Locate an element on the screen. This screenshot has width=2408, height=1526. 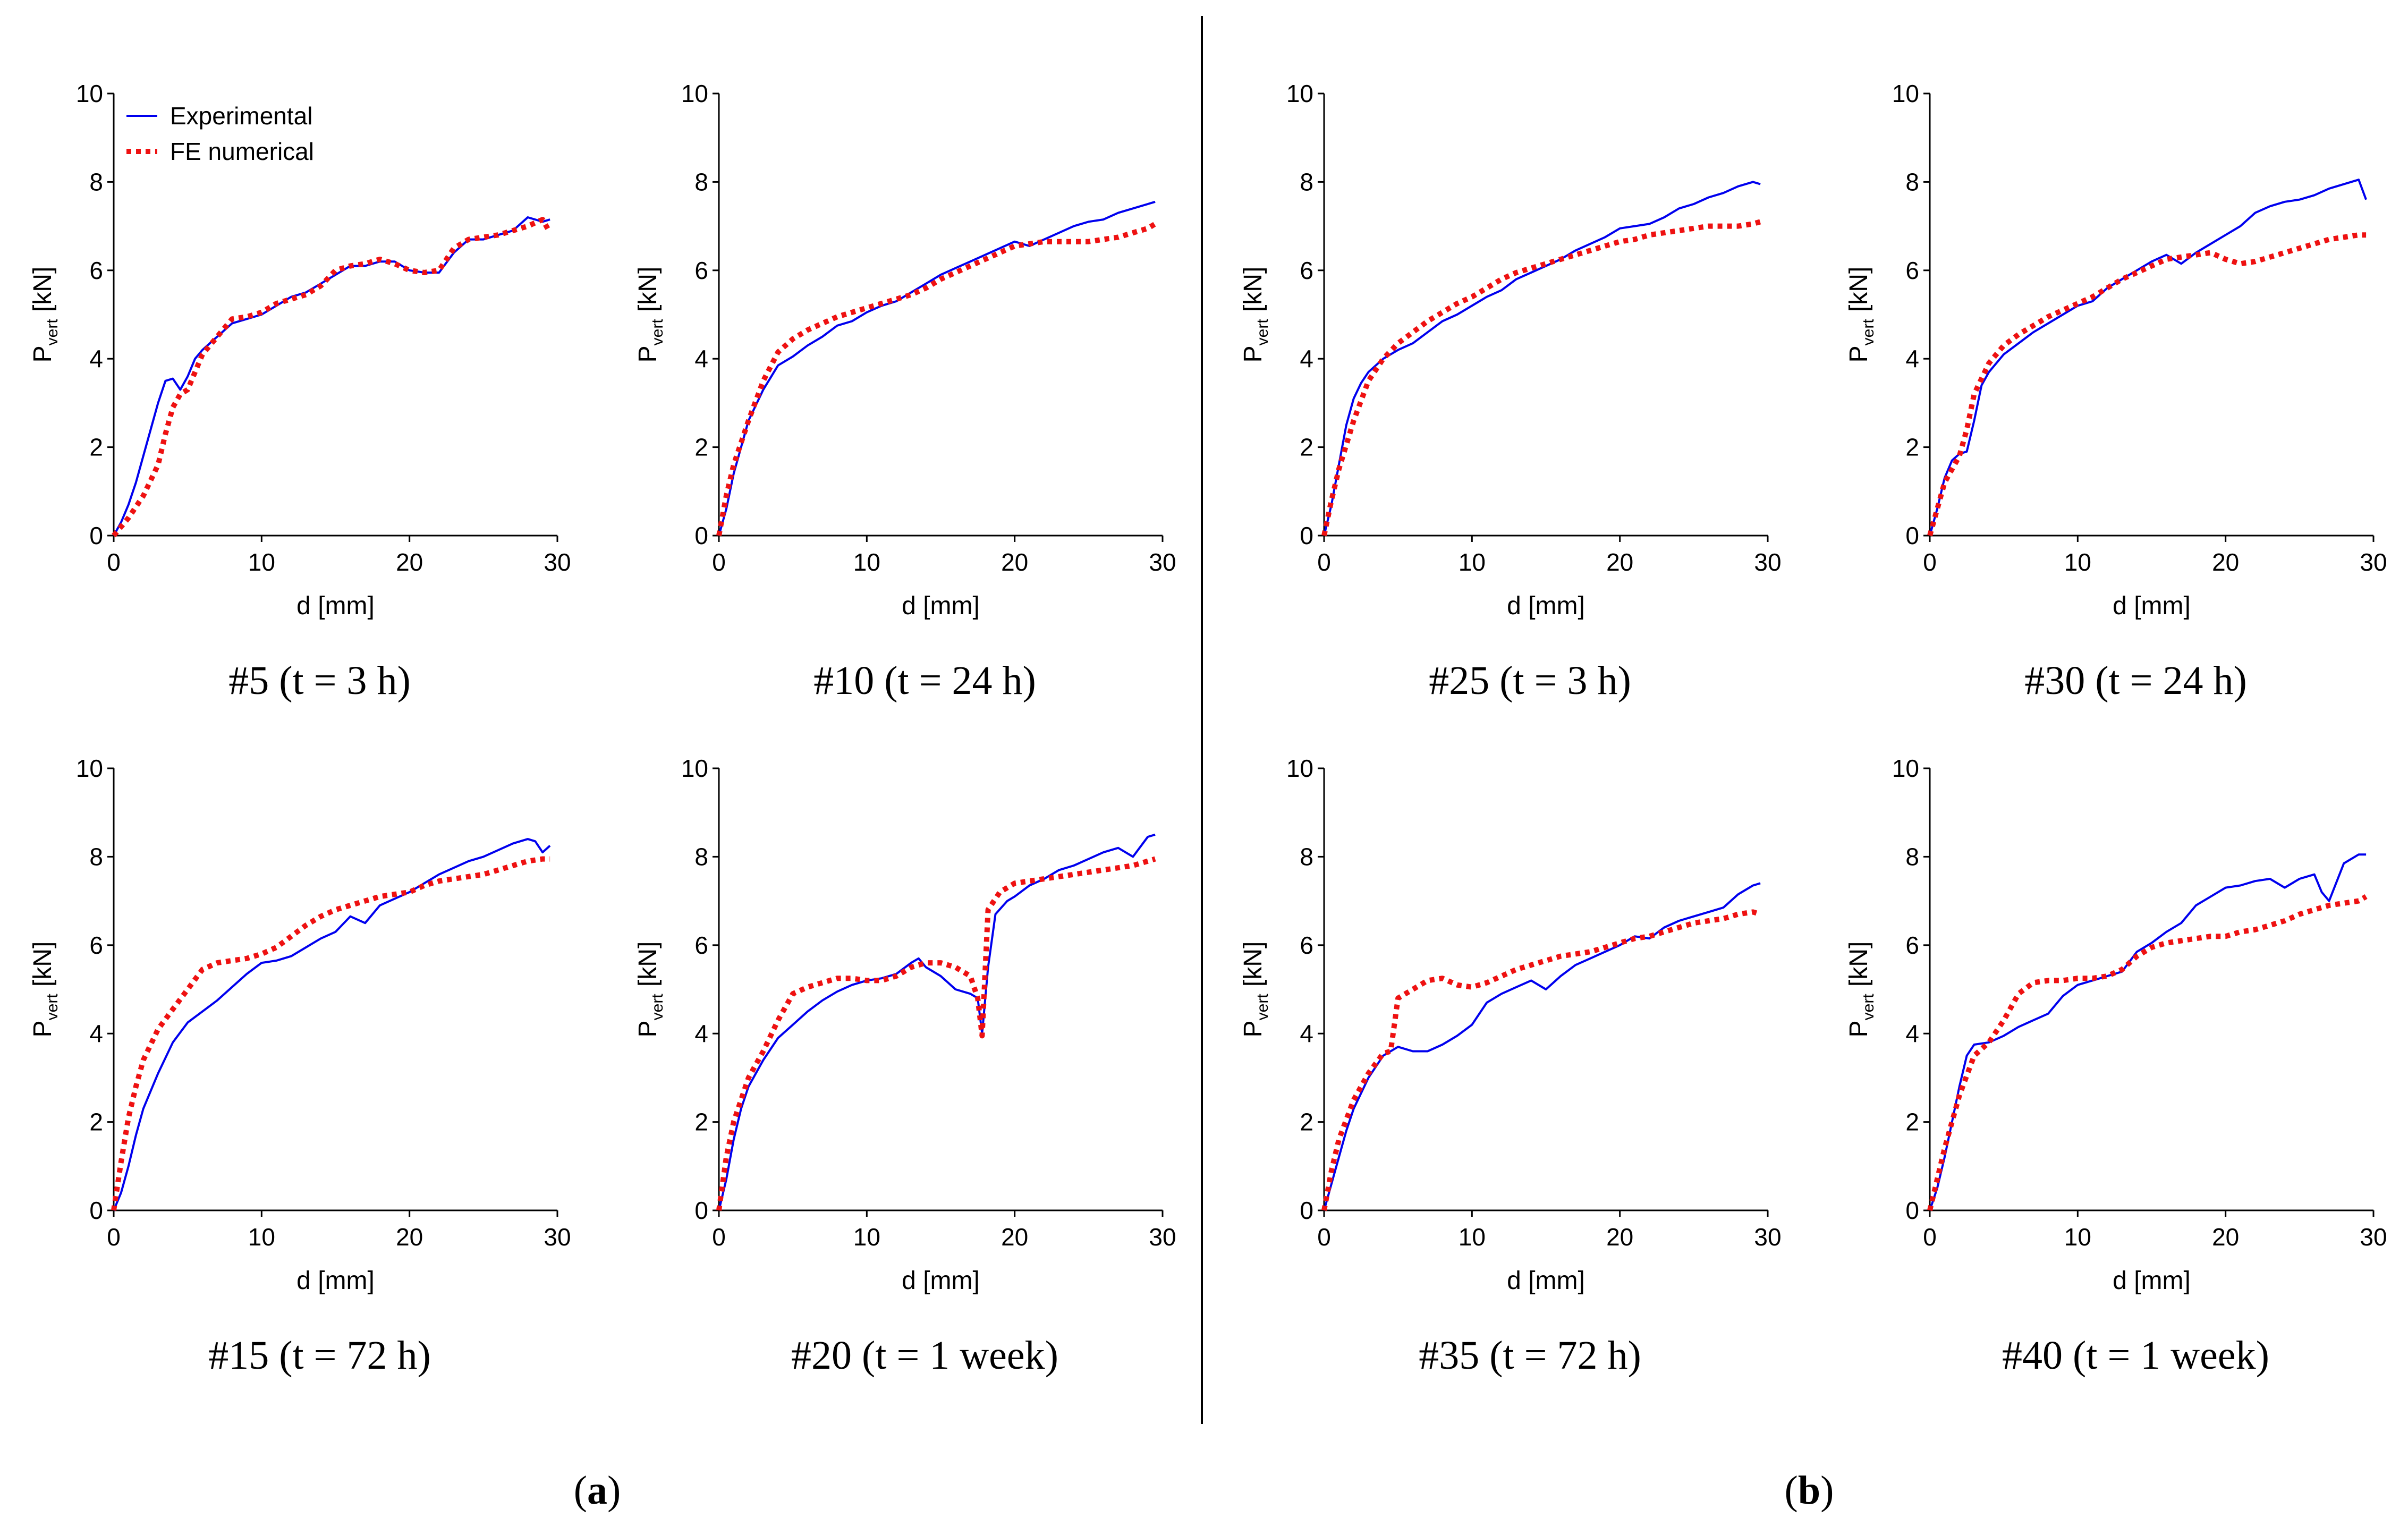
chart-caption: #5 (t = 3 h) is located at coordinates (319, 680).